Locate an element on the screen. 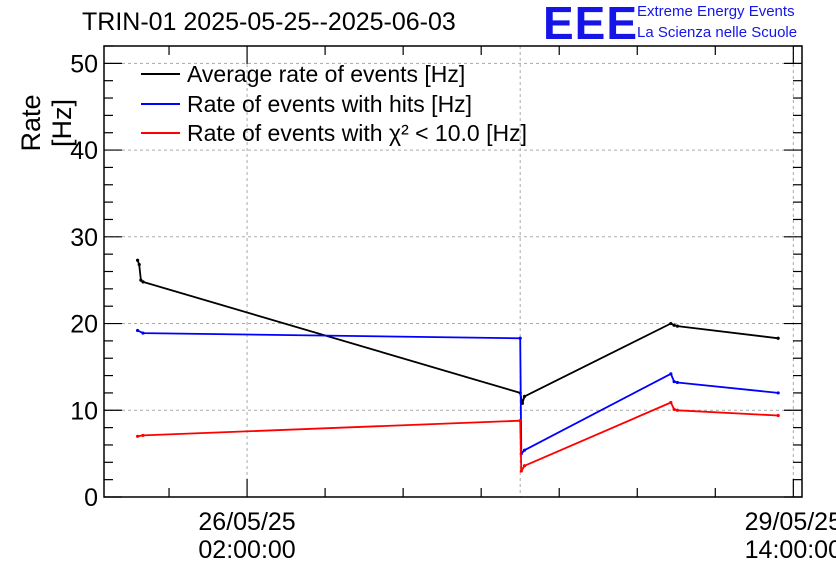 This screenshot has height=572, width=836. legend-label-0: Average rate of events [Hz] is located at coordinates (326, 74).